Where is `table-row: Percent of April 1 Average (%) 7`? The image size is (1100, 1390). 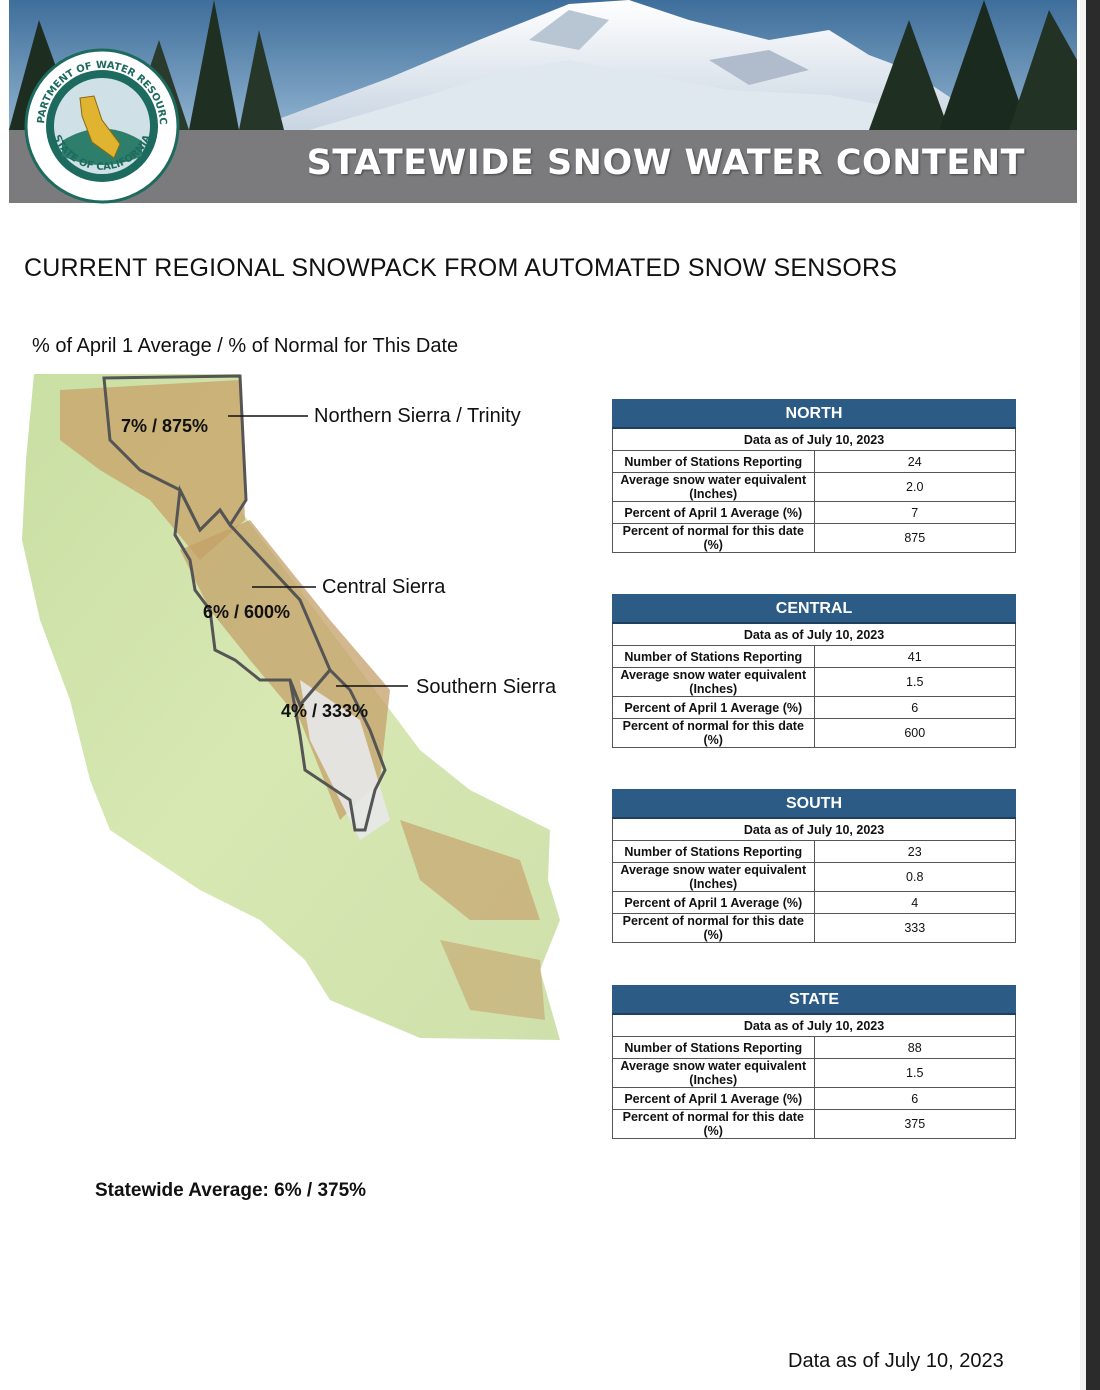
table-row: Percent of April 1 Average (%) 7 is located at coordinates (814, 512).